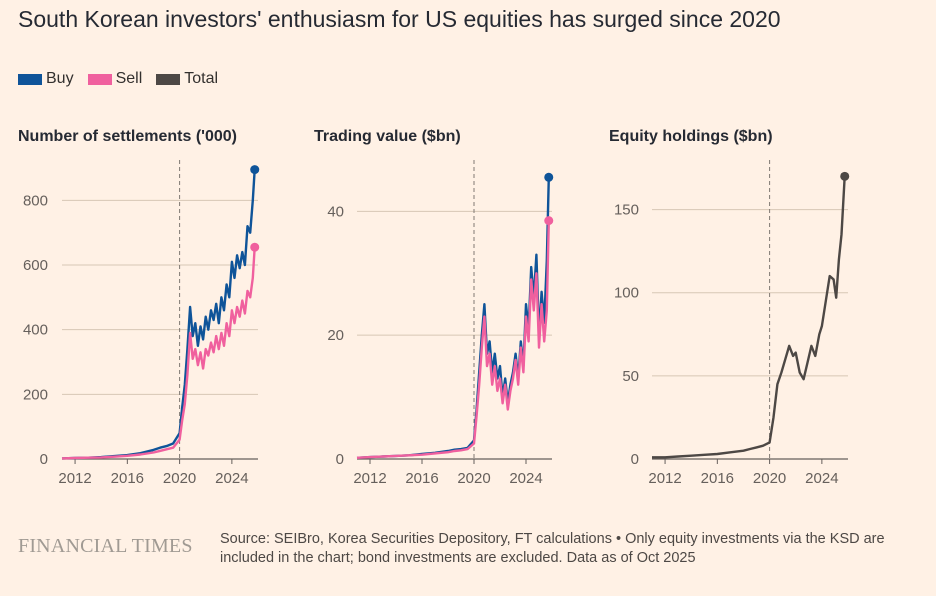 Image resolution: width=936 pixels, height=596 pixels. Describe the element at coordinates (664, 478) in the screenshot. I see `x-tick-equity-holdings-2012: 2012` at that location.